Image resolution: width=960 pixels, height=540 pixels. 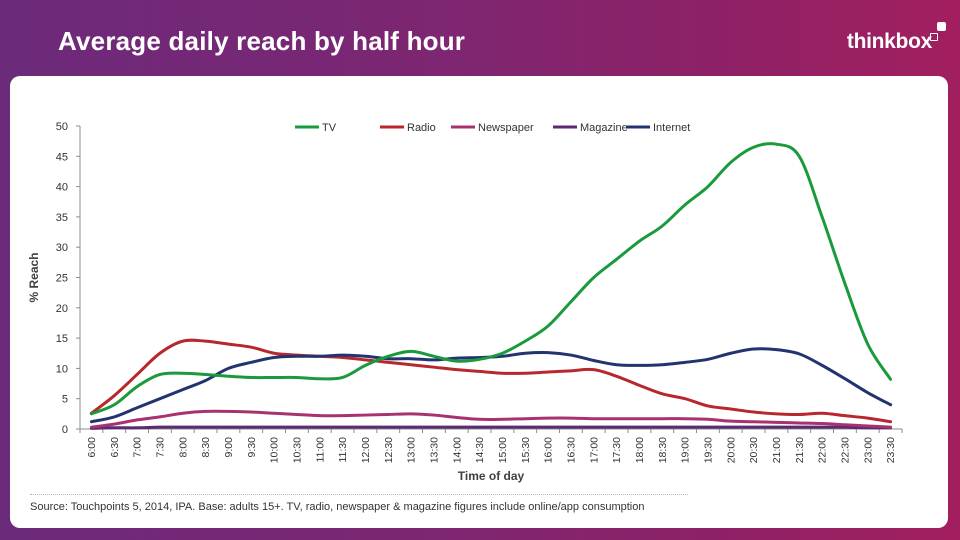 What do you see at coordinates (62, 248) in the screenshot?
I see `y-tick-label: 30` at bounding box center [62, 248].